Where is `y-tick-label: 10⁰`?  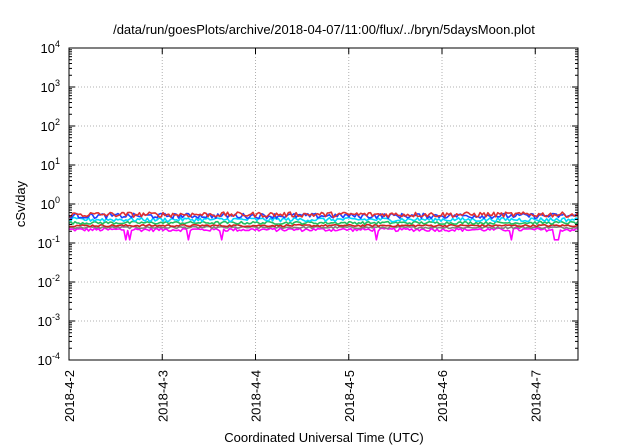
y-tick-label: 10⁰ is located at coordinates (50, 203).